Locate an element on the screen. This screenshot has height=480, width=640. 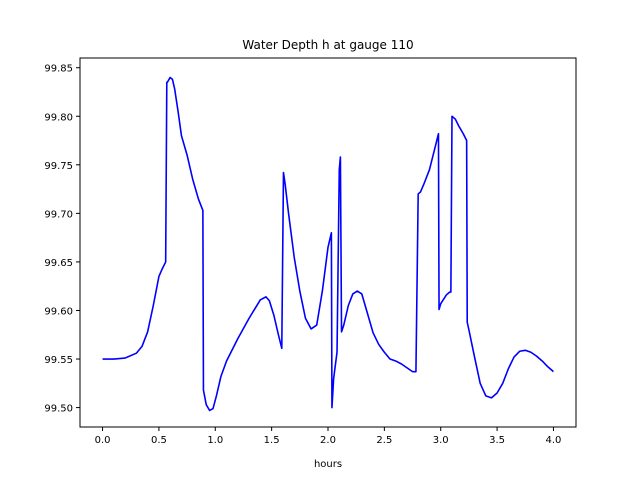
x-tick-label: 3.5 is located at coordinates (497, 440).